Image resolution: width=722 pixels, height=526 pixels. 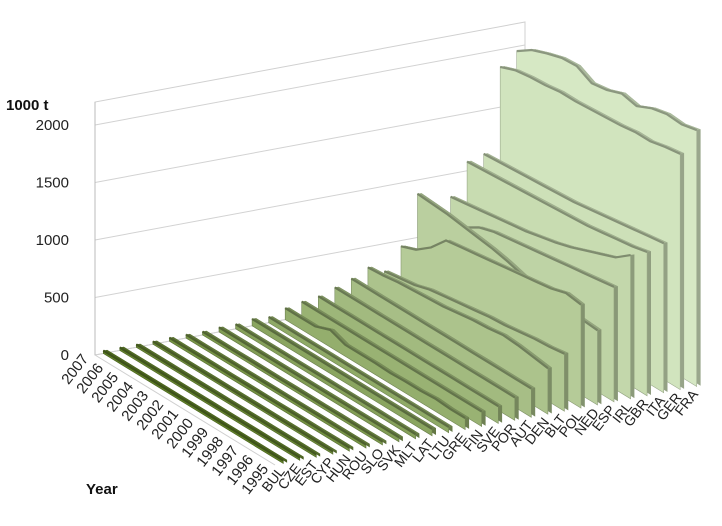 I want to click on y-tick-label: 1000, so click(x=52, y=240).